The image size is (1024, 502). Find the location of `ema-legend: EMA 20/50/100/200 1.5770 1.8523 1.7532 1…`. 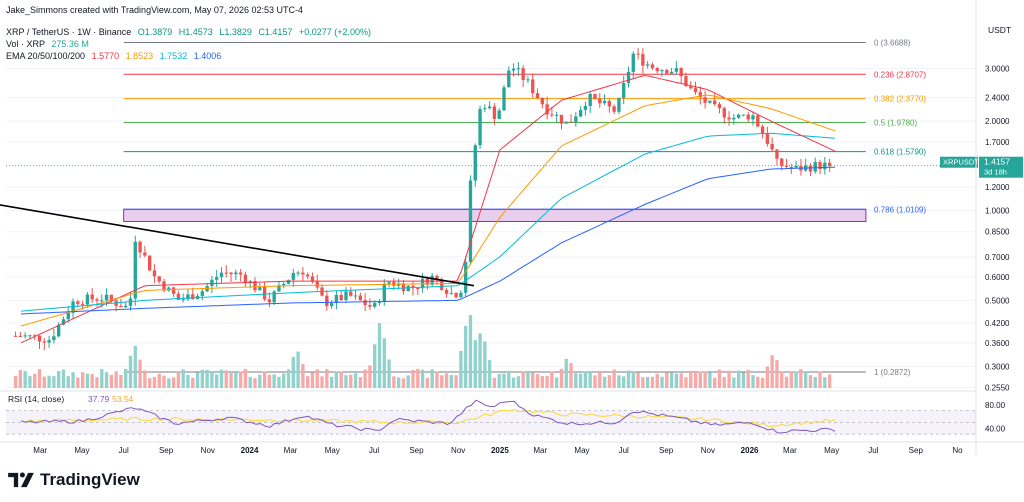

ema-legend: EMA 20/50/100/200 1.5770 1.8523 1.7532 1… is located at coordinates (113, 56).